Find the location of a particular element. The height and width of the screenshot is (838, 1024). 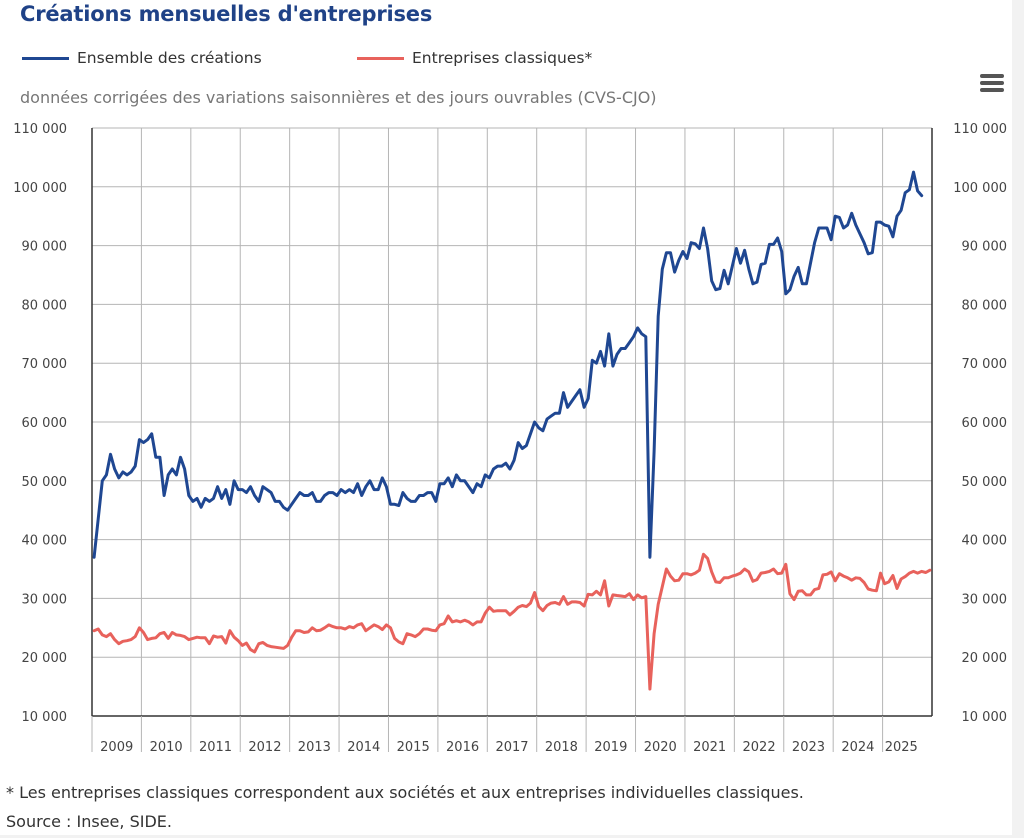

x-tick-label: 2010 is located at coordinates (166, 747).